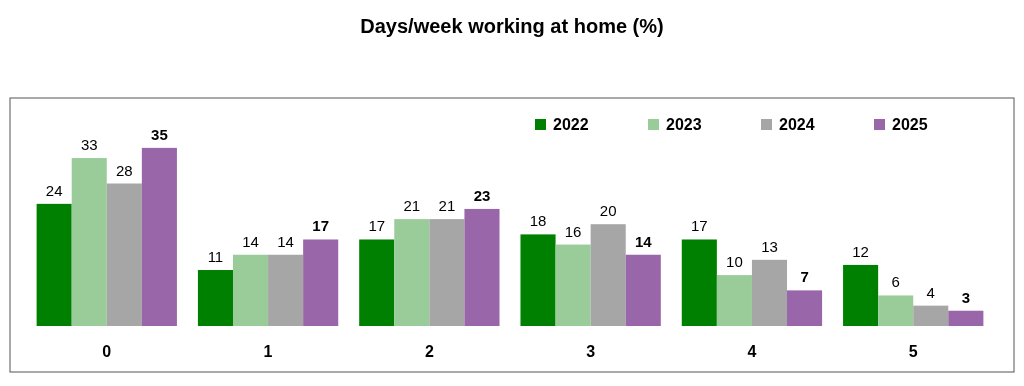 This screenshot has height=386, width=1024. What do you see at coordinates (268, 351) in the screenshot?
I see `x-tick-label: 1` at bounding box center [268, 351].